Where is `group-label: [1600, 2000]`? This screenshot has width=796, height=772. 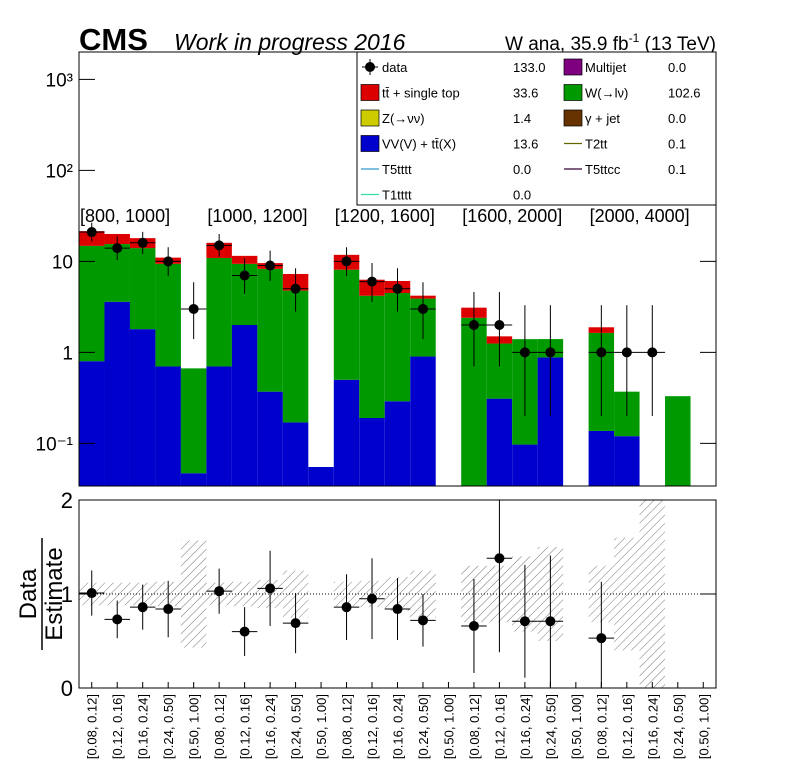 group-label: [1600, 2000] is located at coordinates (512, 216).